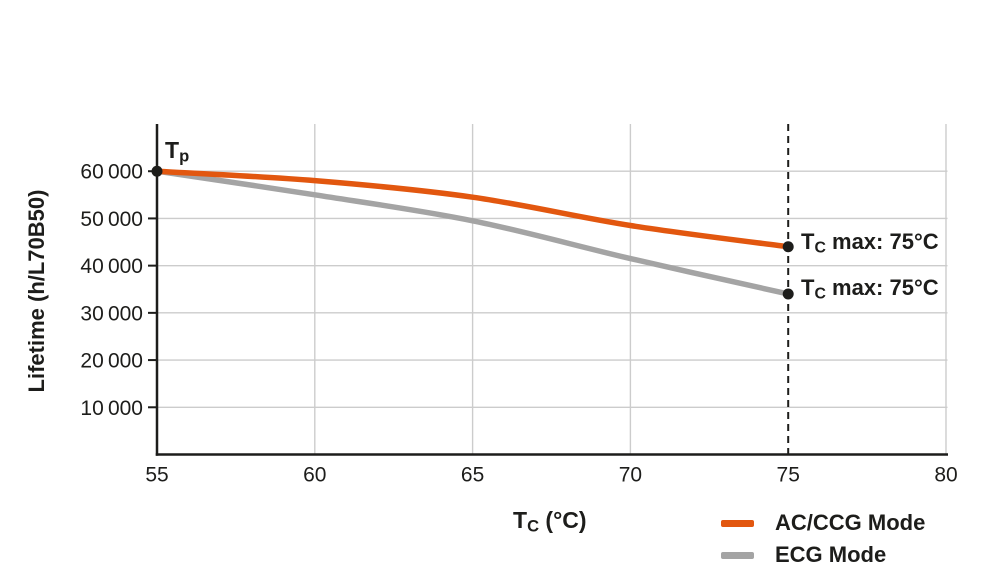 The height and width of the screenshot is (567, 1000). I want to click on tc-max-end-point-ecg-mode, so click(788, 294).